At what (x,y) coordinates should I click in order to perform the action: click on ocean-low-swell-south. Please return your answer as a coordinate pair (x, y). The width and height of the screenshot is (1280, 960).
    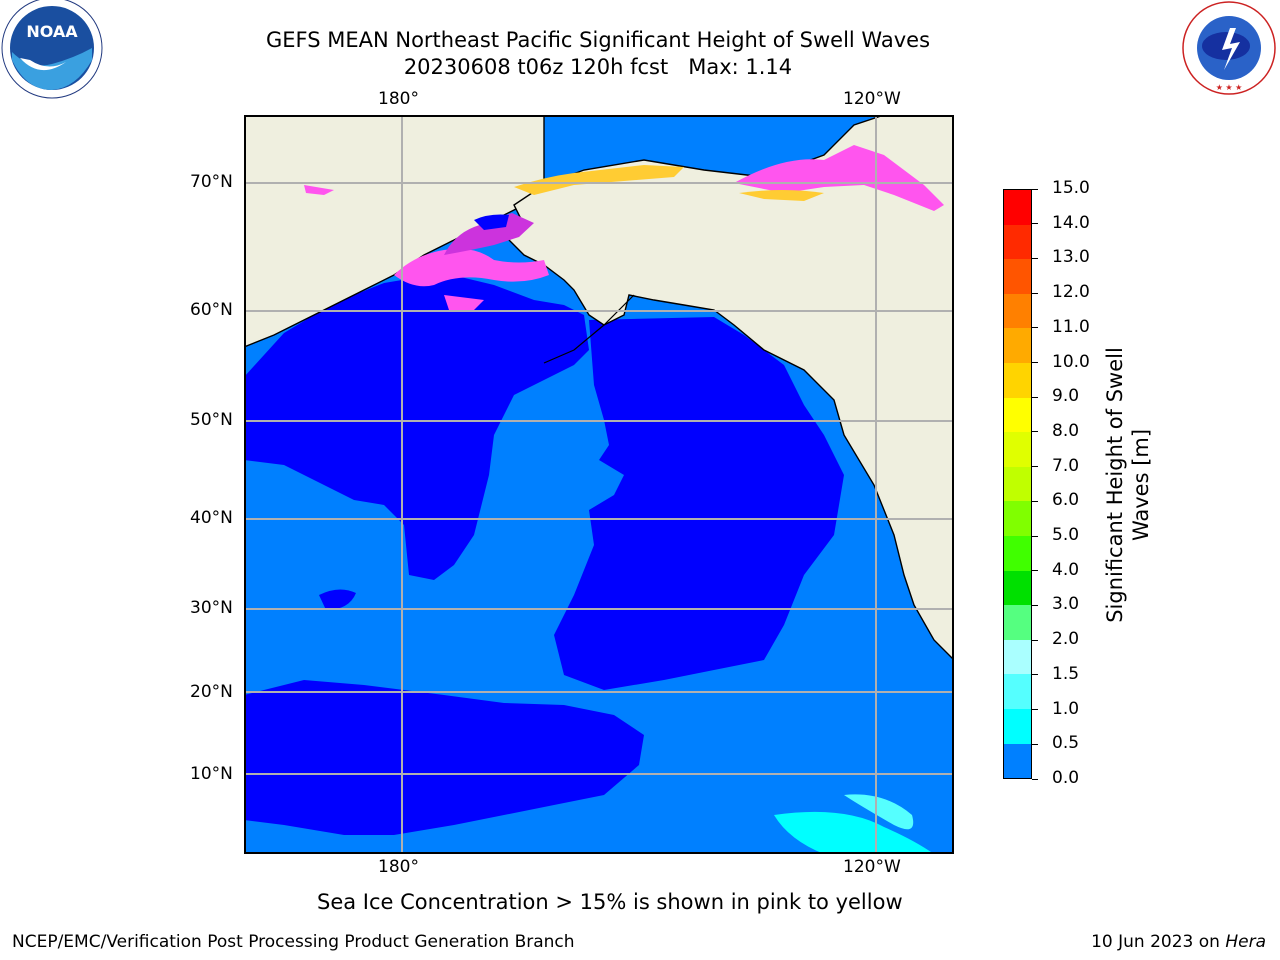
    Looking at the image, I should click on (444, 757).